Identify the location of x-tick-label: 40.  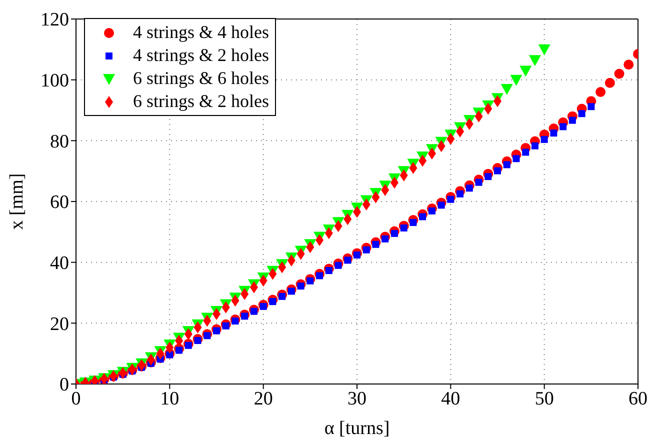
(450, 399).